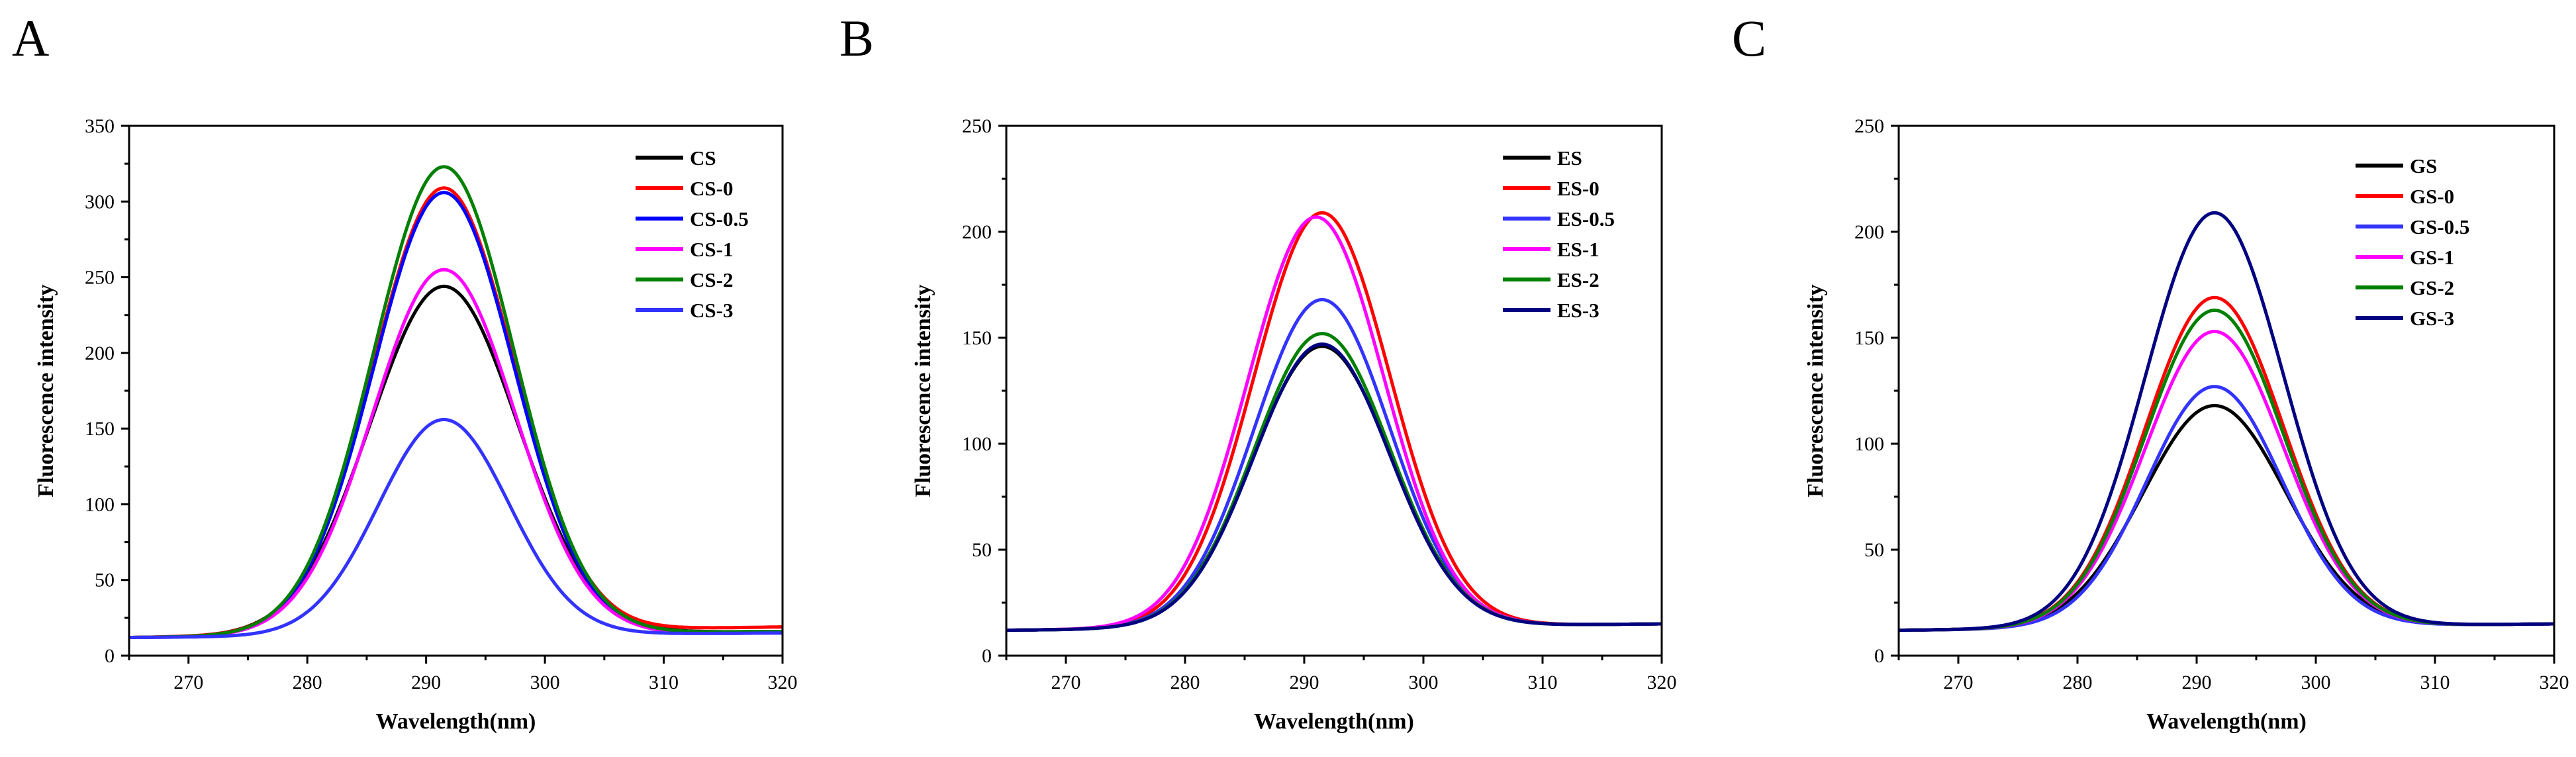 The image size is (2576, 757). I want to click on panel-b-y-axis-title: Fluorescence intensity, so click(923, 390).